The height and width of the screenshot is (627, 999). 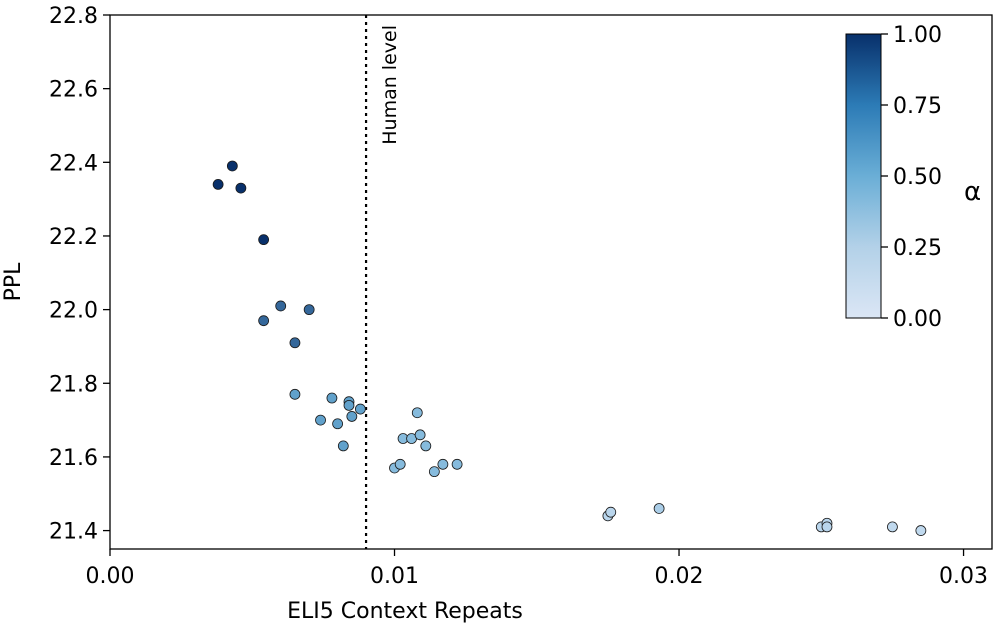 I want to click on colorbar-tick-label: 0.50, so click(x=917, y=177).